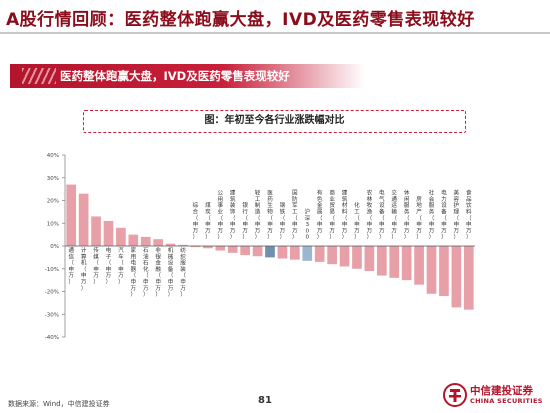 The image size is (550, 413). What do you see at coordinates (407, 215) in the screenshot?
I see `x-tick-label: 休闲服务（申万）` at bounding box center [407, 215].